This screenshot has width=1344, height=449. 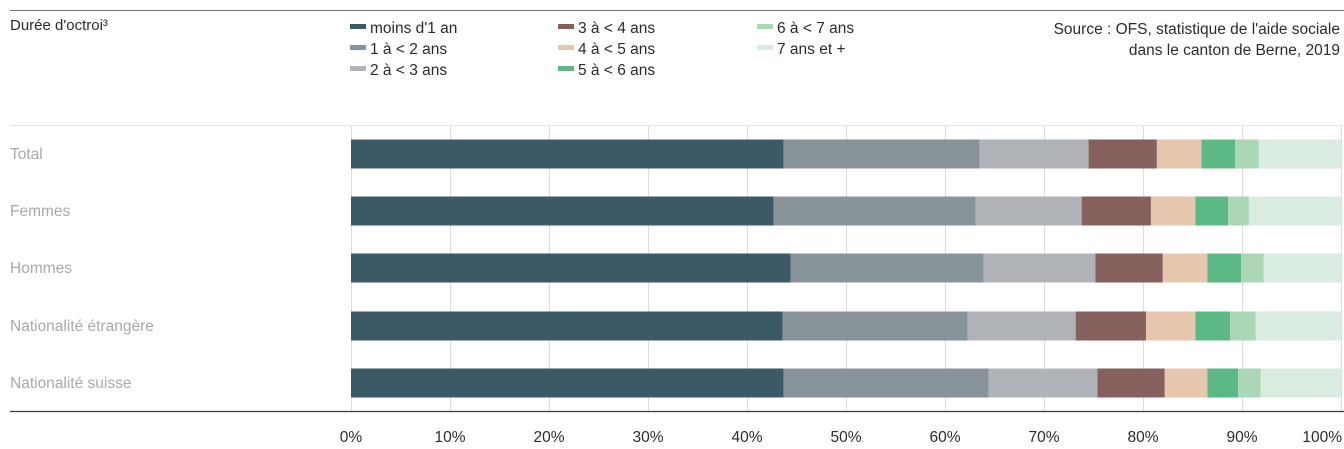 What do you see at coordinates (414, 28) in the screenshot?
I see `legend-label-0: moins d'1 an` at bounding box center [414, 28].